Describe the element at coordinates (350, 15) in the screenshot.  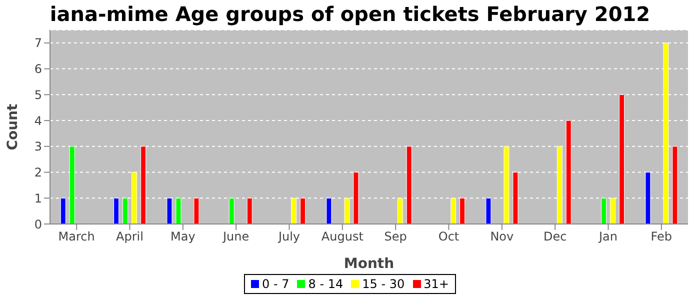
I see `chart-title: iana-mime Age groups of open tickets February 2012` at that location.